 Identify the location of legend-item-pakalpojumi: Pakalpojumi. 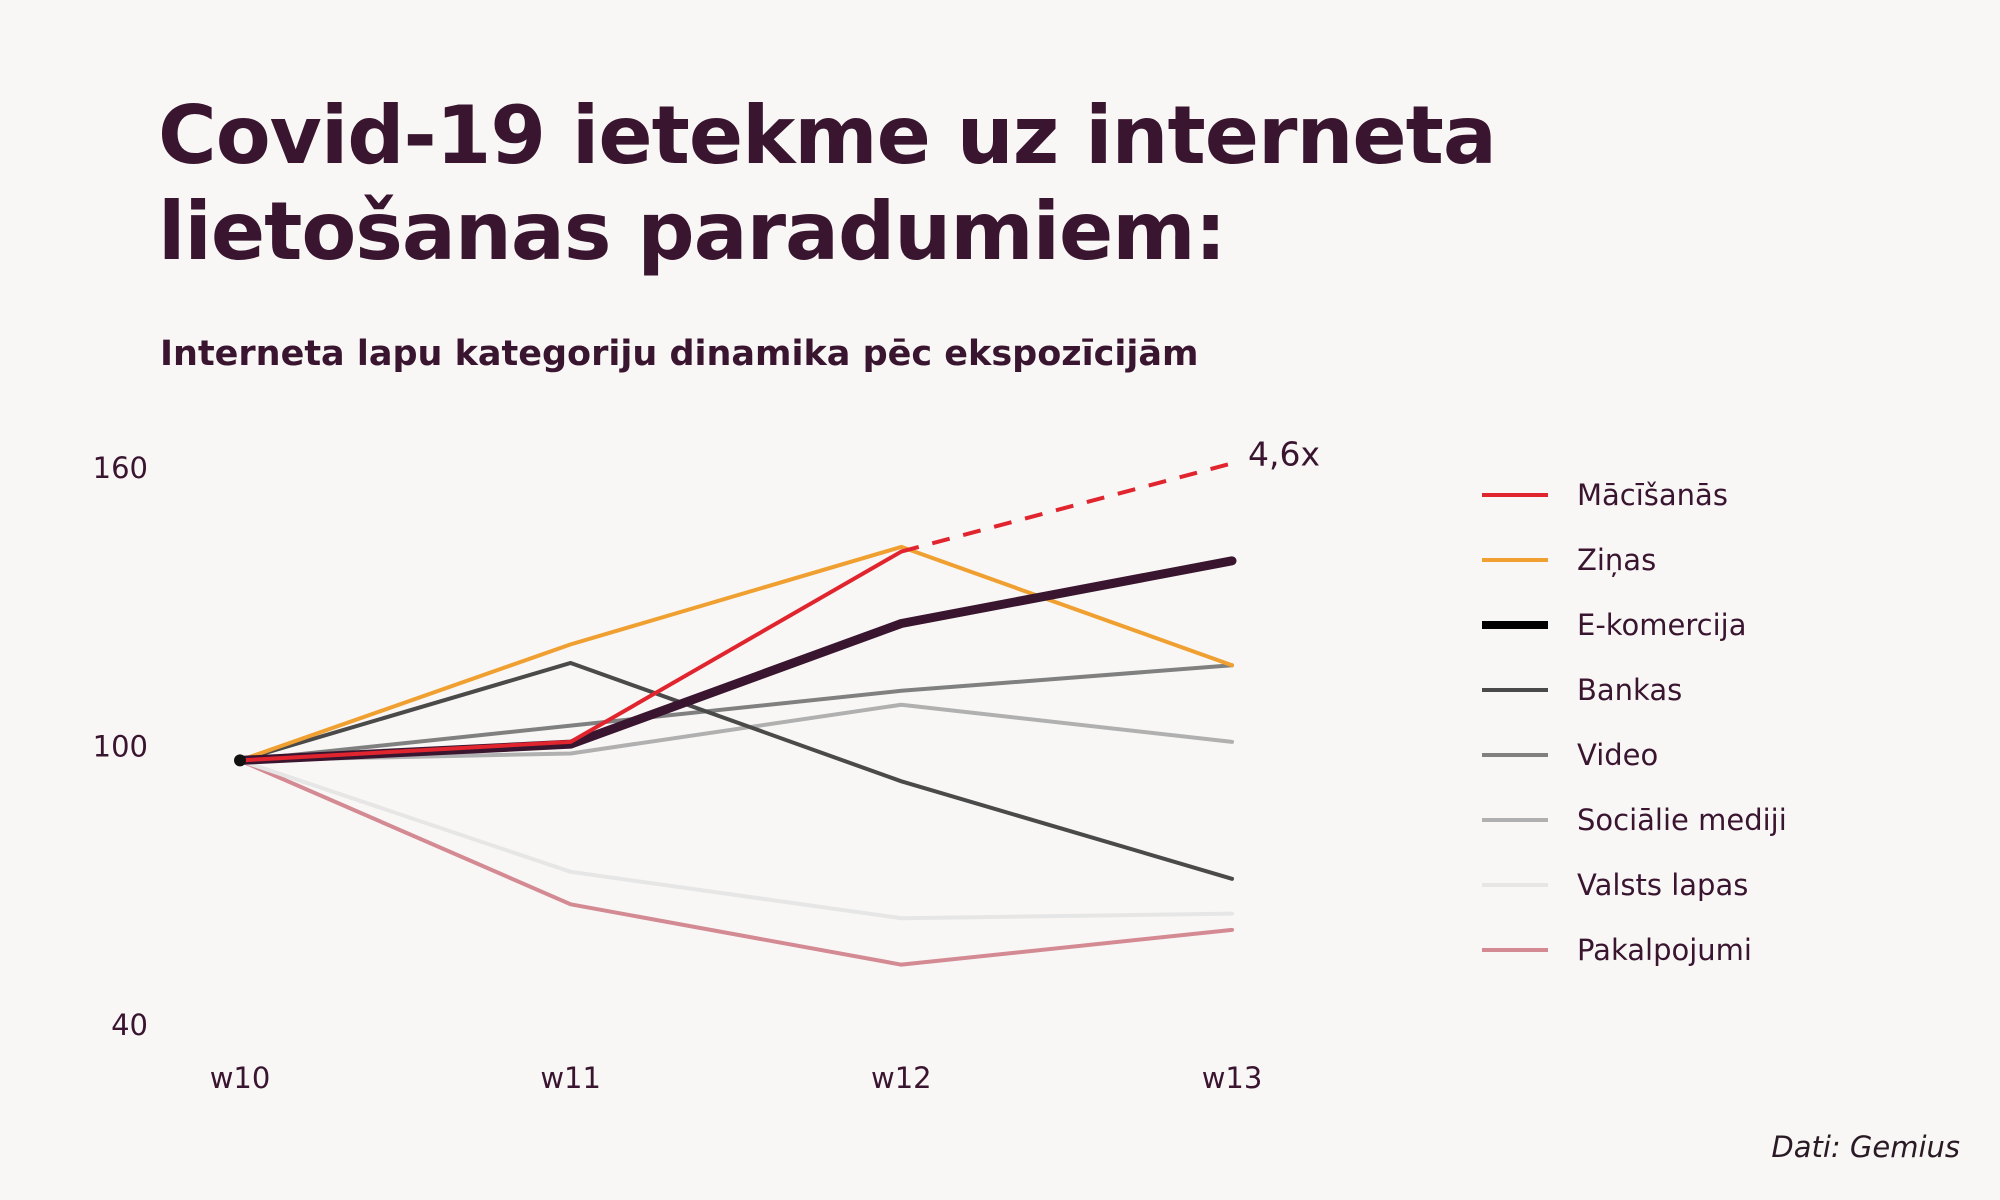
(1634, 949).